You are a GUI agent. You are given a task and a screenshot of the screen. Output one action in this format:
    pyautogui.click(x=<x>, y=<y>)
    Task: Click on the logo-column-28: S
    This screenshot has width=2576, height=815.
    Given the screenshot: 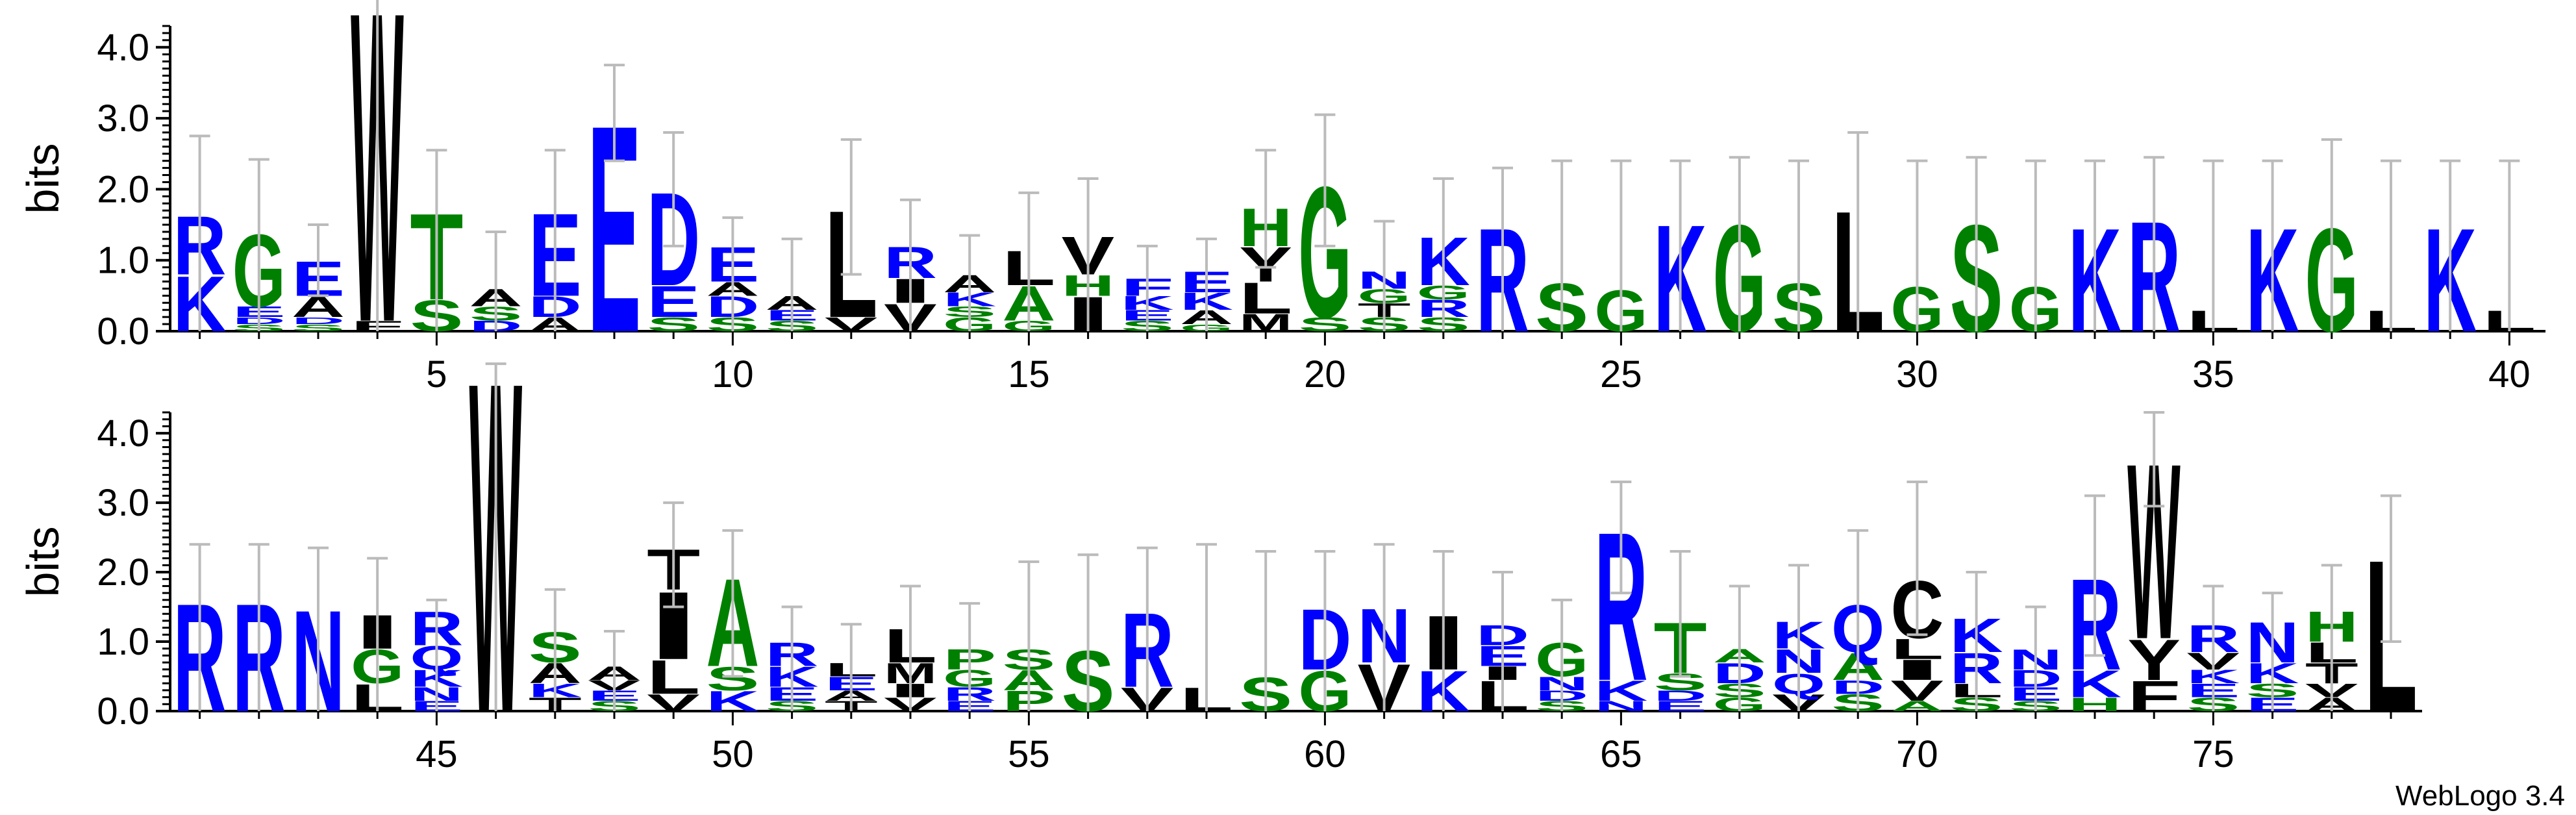 What is the action you would take?
    pyautogui.click(x=1798, y=252)
    